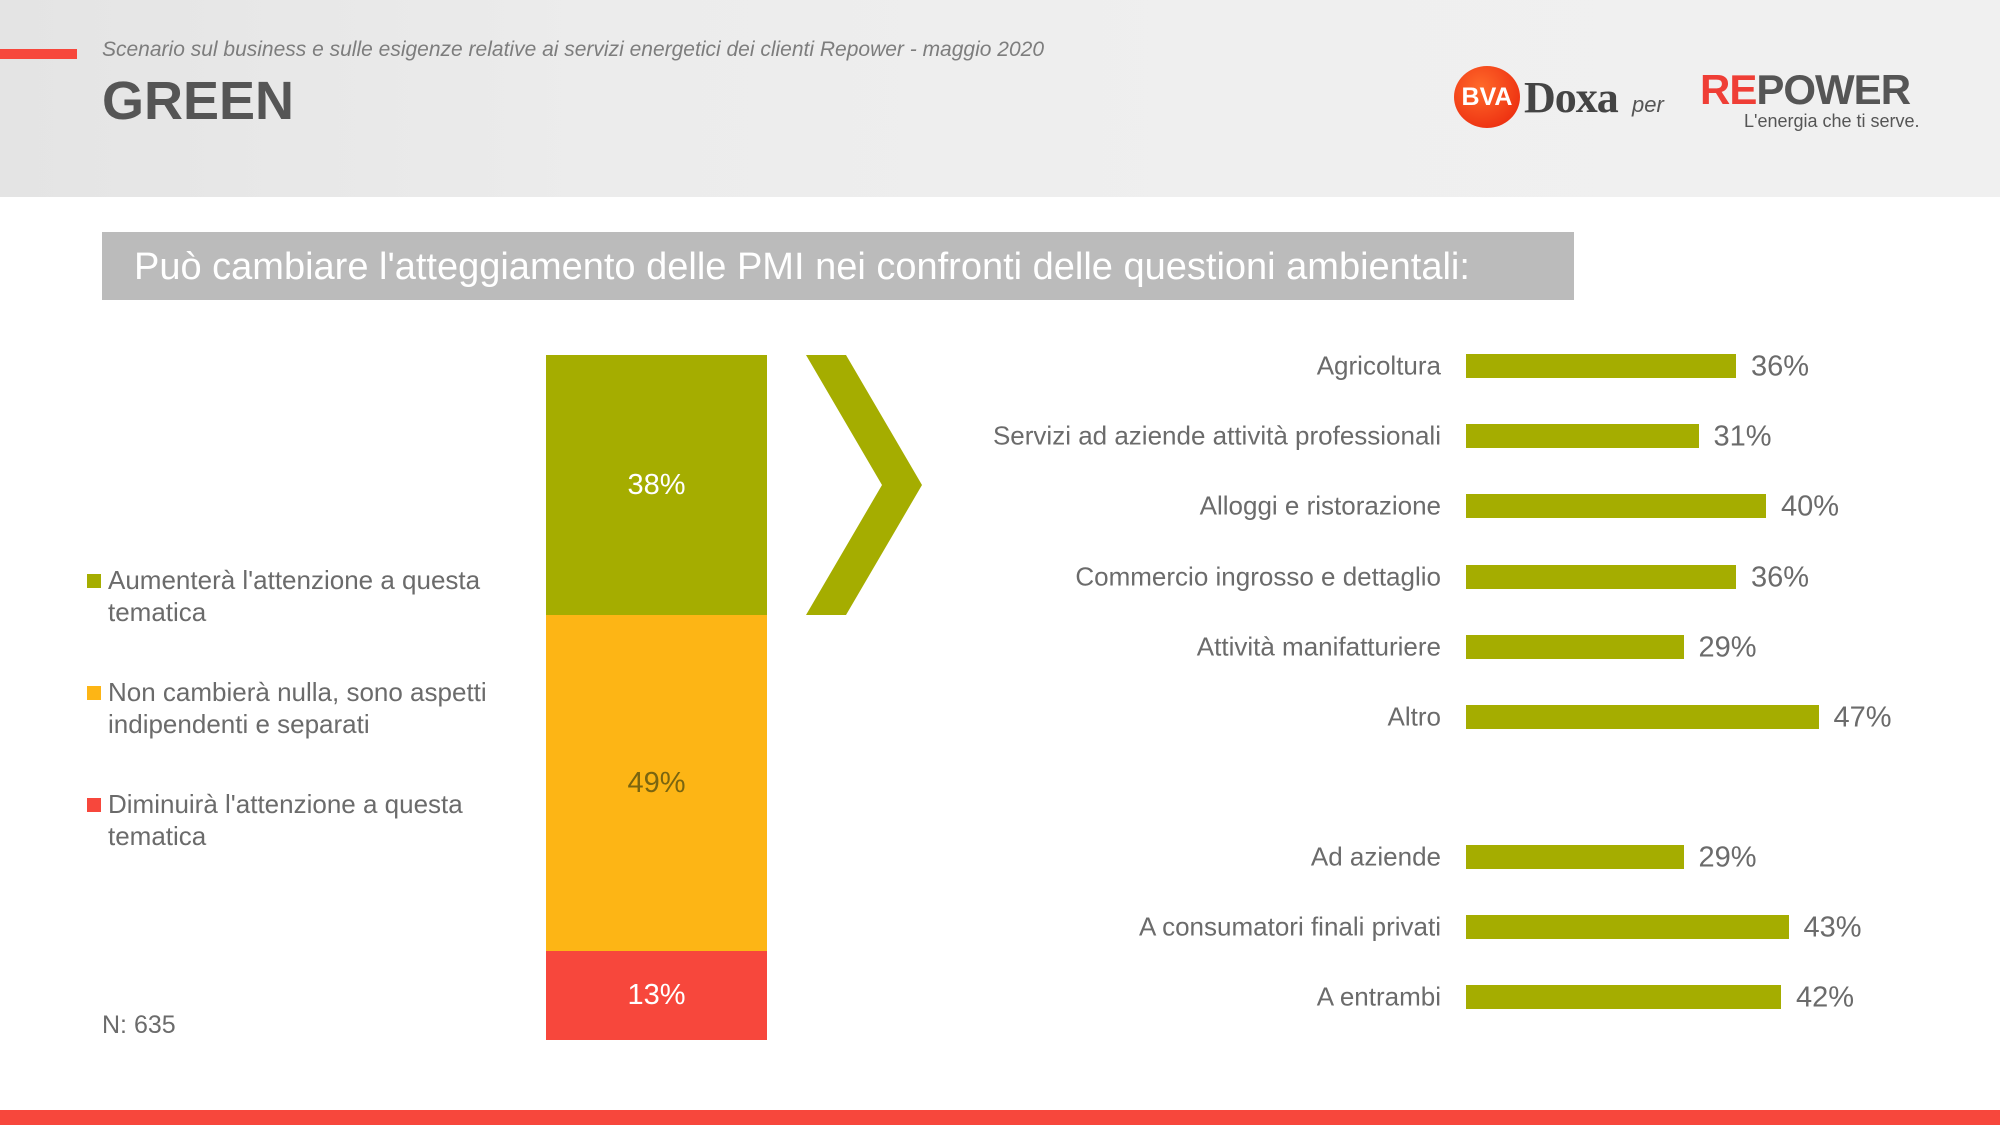  I want to click on segment-value-label: 49%, so click(656, 782).